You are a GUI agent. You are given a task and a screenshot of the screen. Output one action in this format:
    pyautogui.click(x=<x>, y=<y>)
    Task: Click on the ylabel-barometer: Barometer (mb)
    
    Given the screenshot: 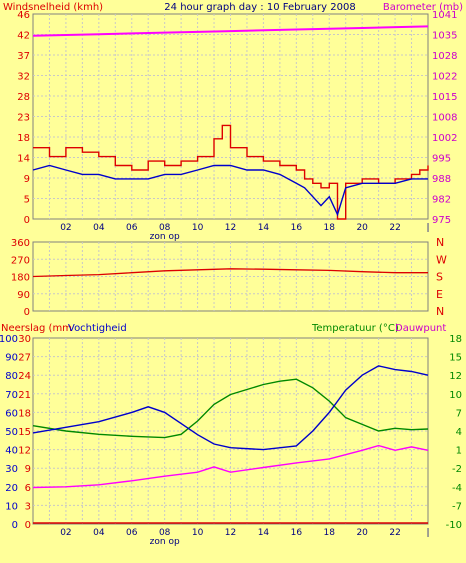 What is the action you would take?
    pyautogui.click(x=423, y=7)
    